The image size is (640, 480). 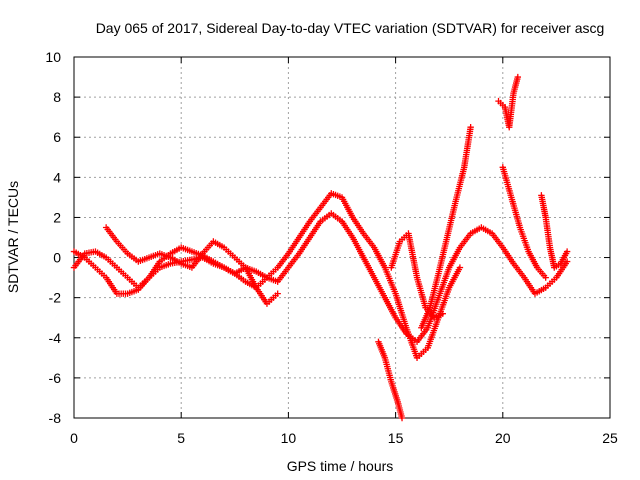 What do you see at coordinates (396, 438) in the screenshot?
I see `x-tick-label: 15` at bounding box center [396, 438].